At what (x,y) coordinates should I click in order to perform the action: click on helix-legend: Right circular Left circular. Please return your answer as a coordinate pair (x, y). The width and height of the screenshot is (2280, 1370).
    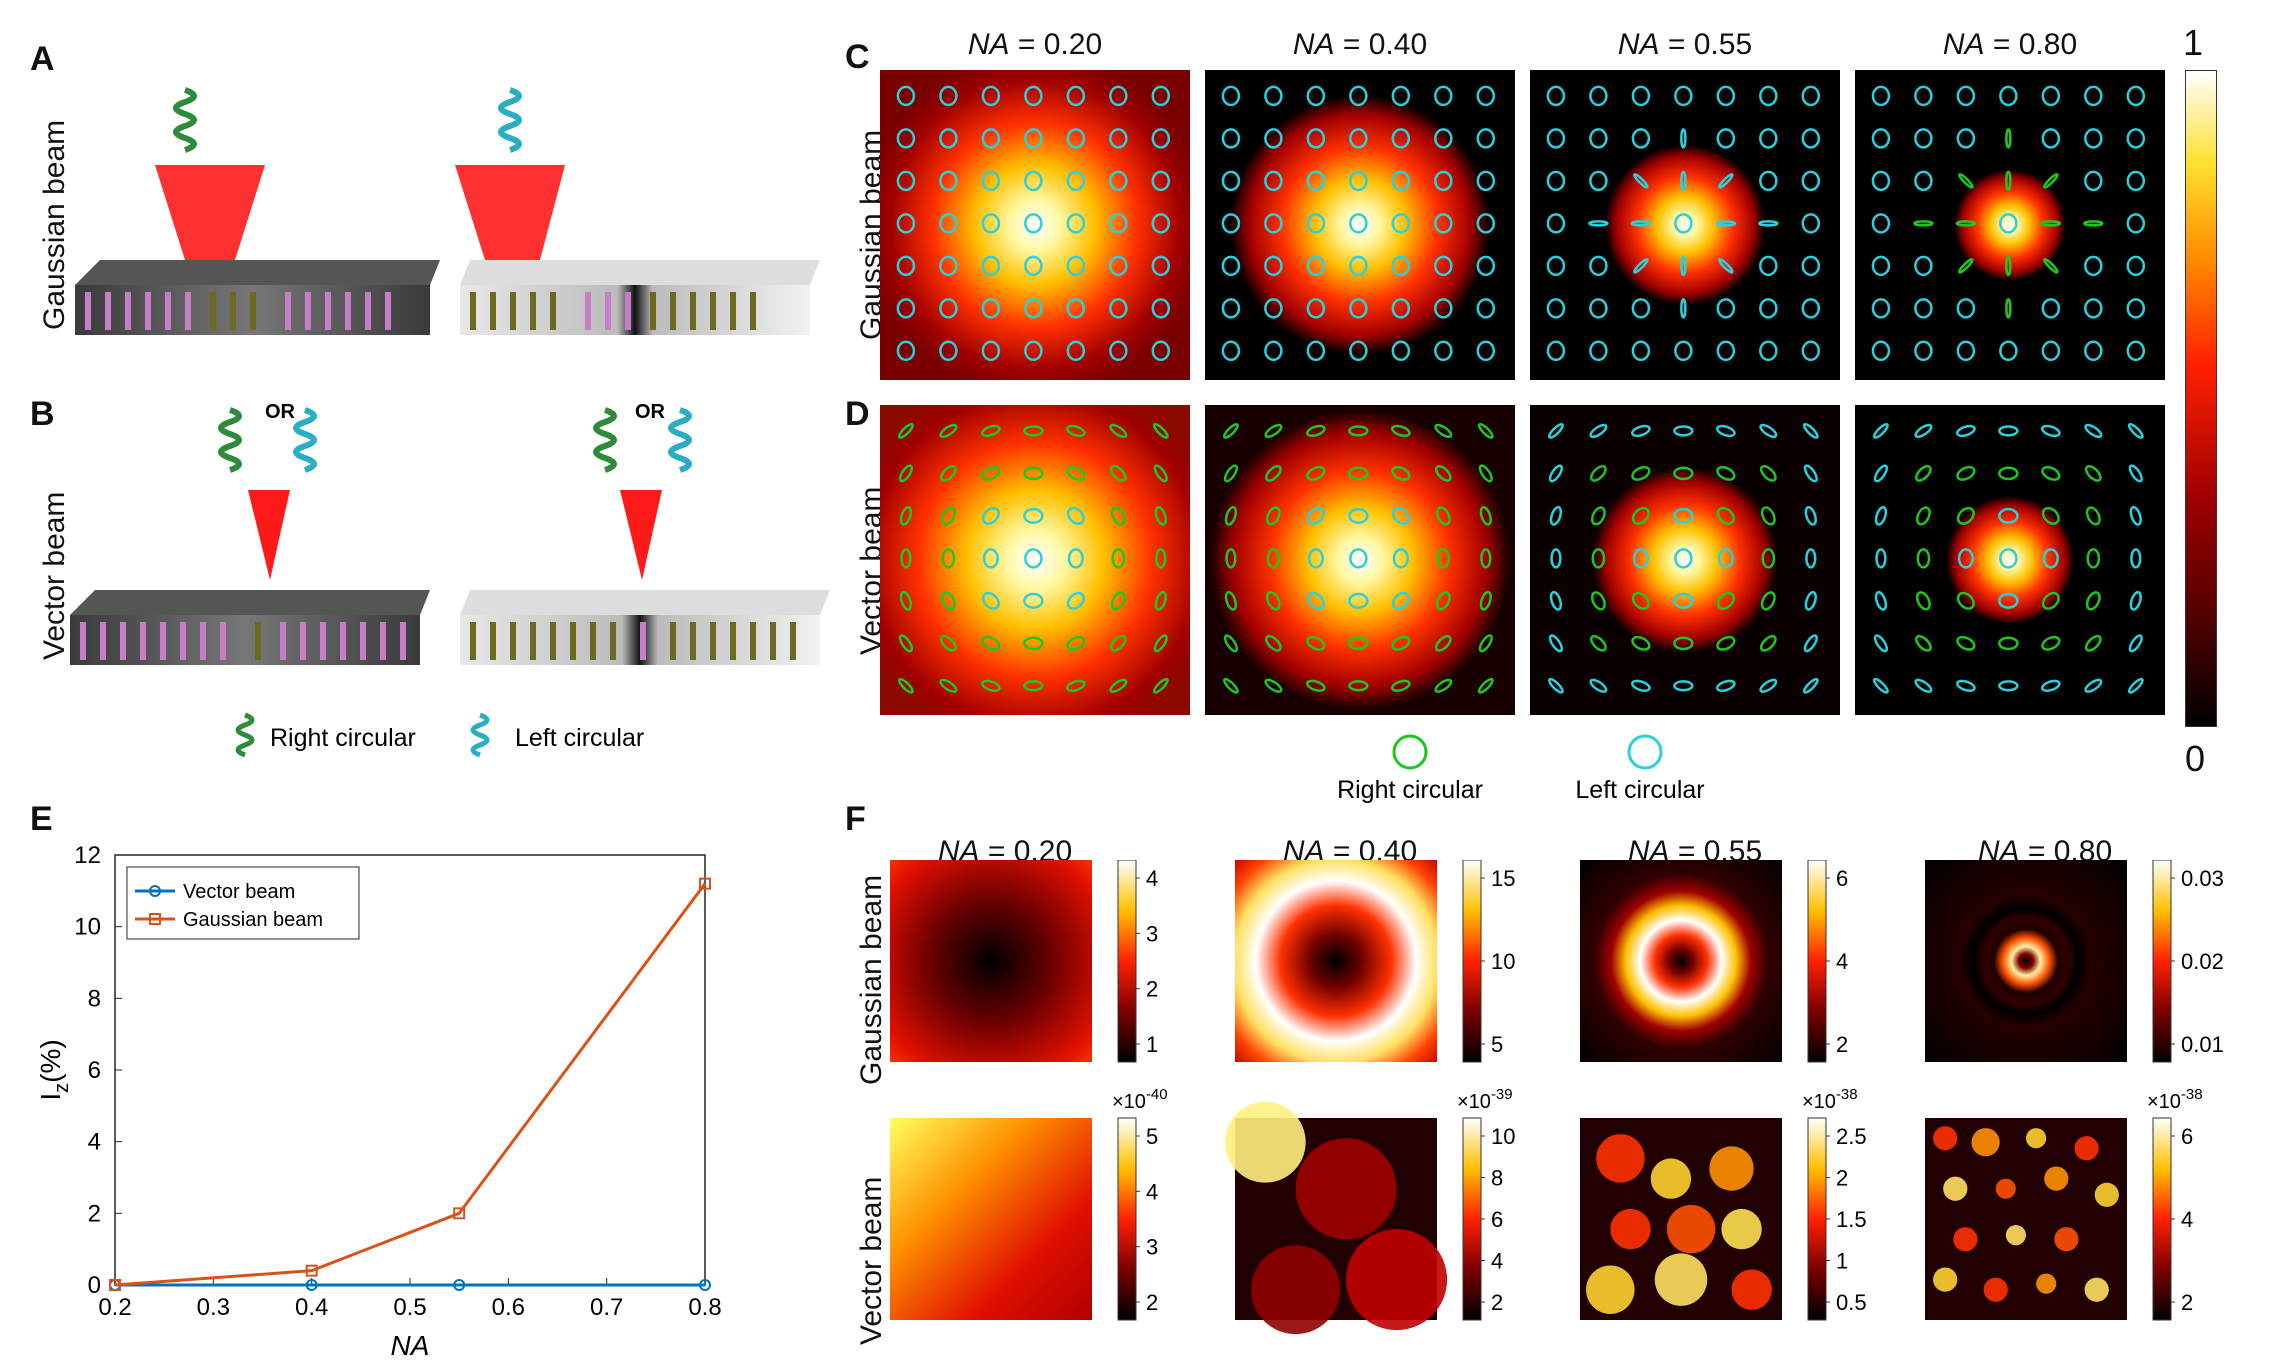
    Looking at the image, I should click on (439, 735).